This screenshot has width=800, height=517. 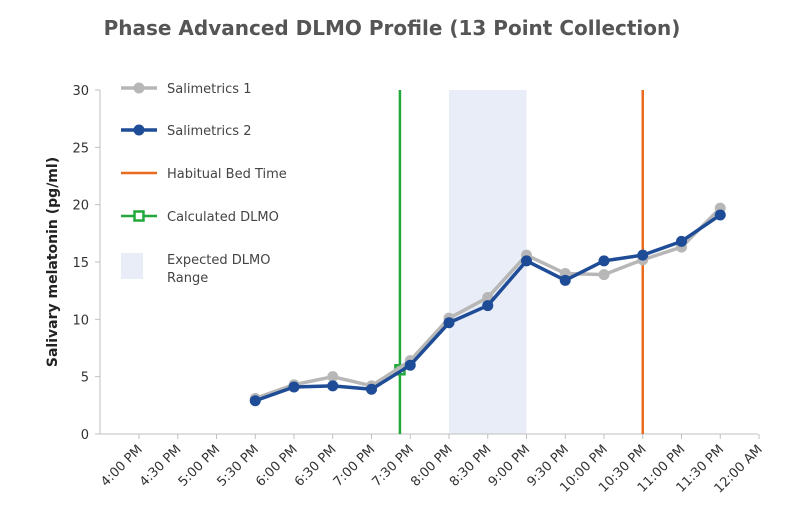 What do you see at coordinates (85, 378) in the screenshot?
I see `y-tick-label: 5` at bounding box center [85, 378].